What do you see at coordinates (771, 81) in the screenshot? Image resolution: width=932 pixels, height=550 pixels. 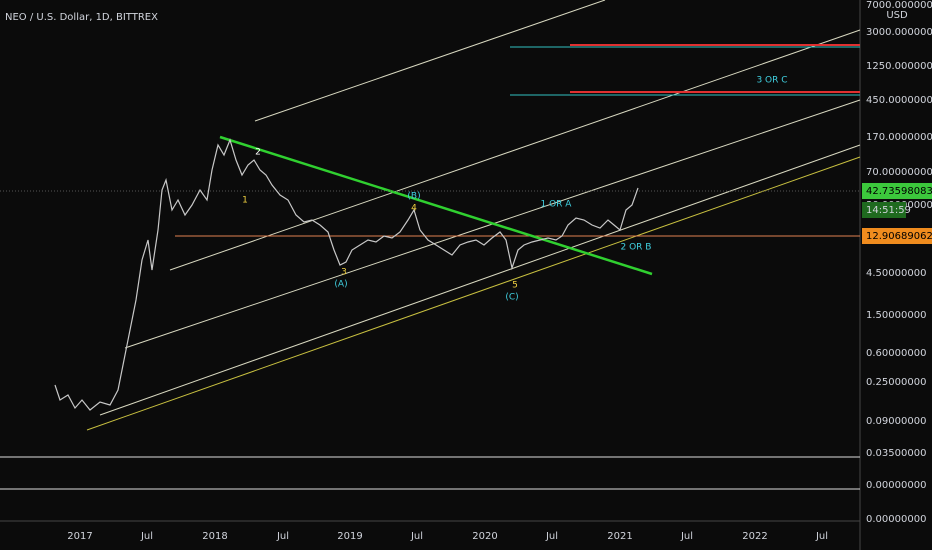 I see `wave-label: 3 OR C` at bounding box center [771, 81].